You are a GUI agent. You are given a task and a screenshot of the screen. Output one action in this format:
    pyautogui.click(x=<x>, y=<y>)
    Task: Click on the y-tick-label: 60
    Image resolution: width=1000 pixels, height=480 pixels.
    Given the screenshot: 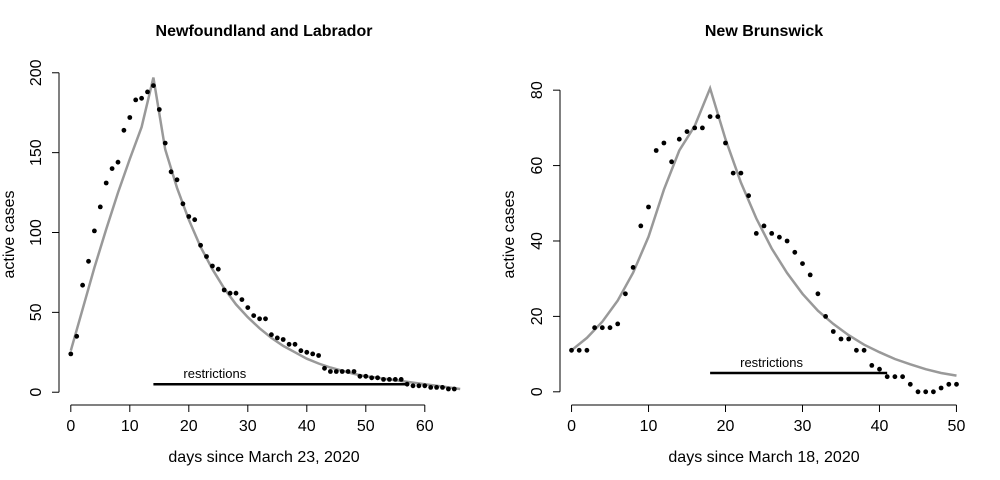 What is the action you would take?
    pyautogui.click(x=537, y=166)
    